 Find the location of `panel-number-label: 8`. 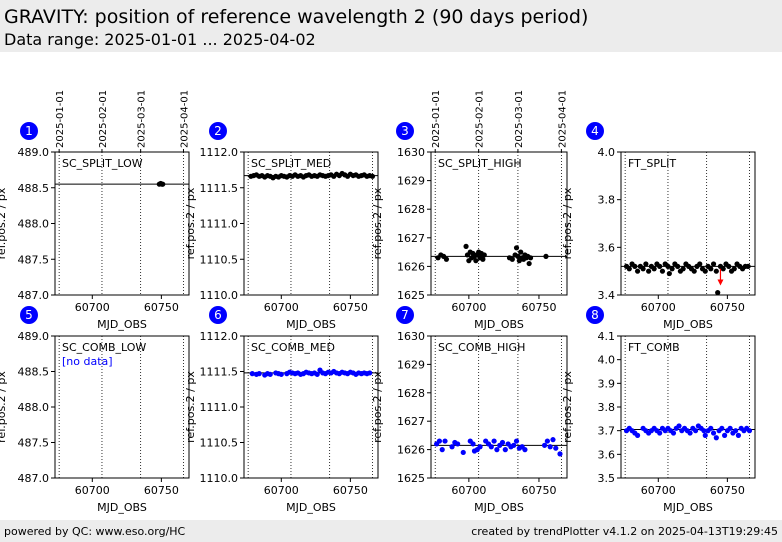

panel-number-label: 8 is located at coordinates (595, 315).